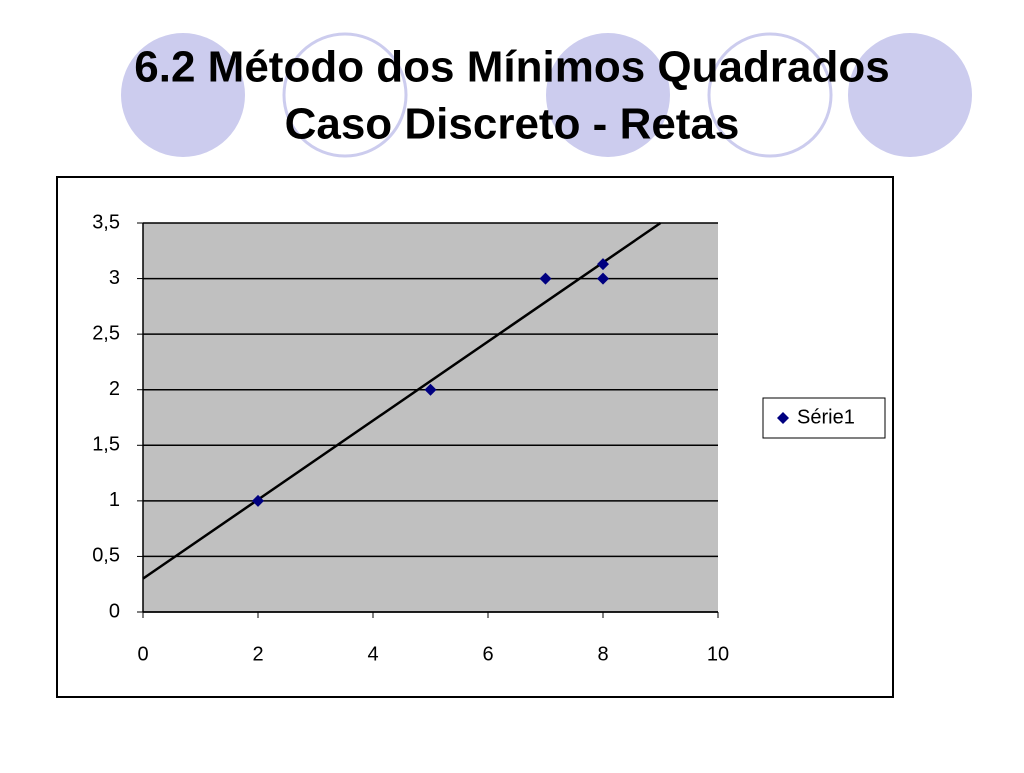 This screenshot has width=1024, height=773. I want to click on x-tick-label: 2, so click(257, 654).